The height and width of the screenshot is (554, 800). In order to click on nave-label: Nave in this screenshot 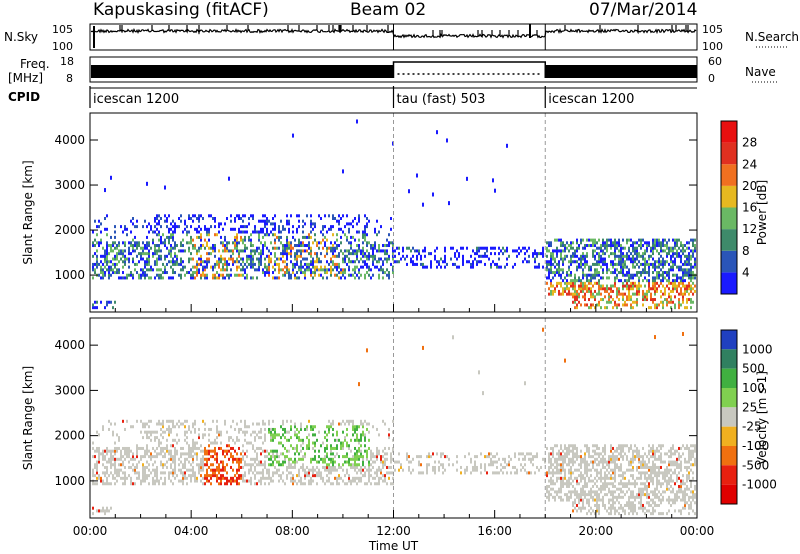, I will do `click(760, 72)`.